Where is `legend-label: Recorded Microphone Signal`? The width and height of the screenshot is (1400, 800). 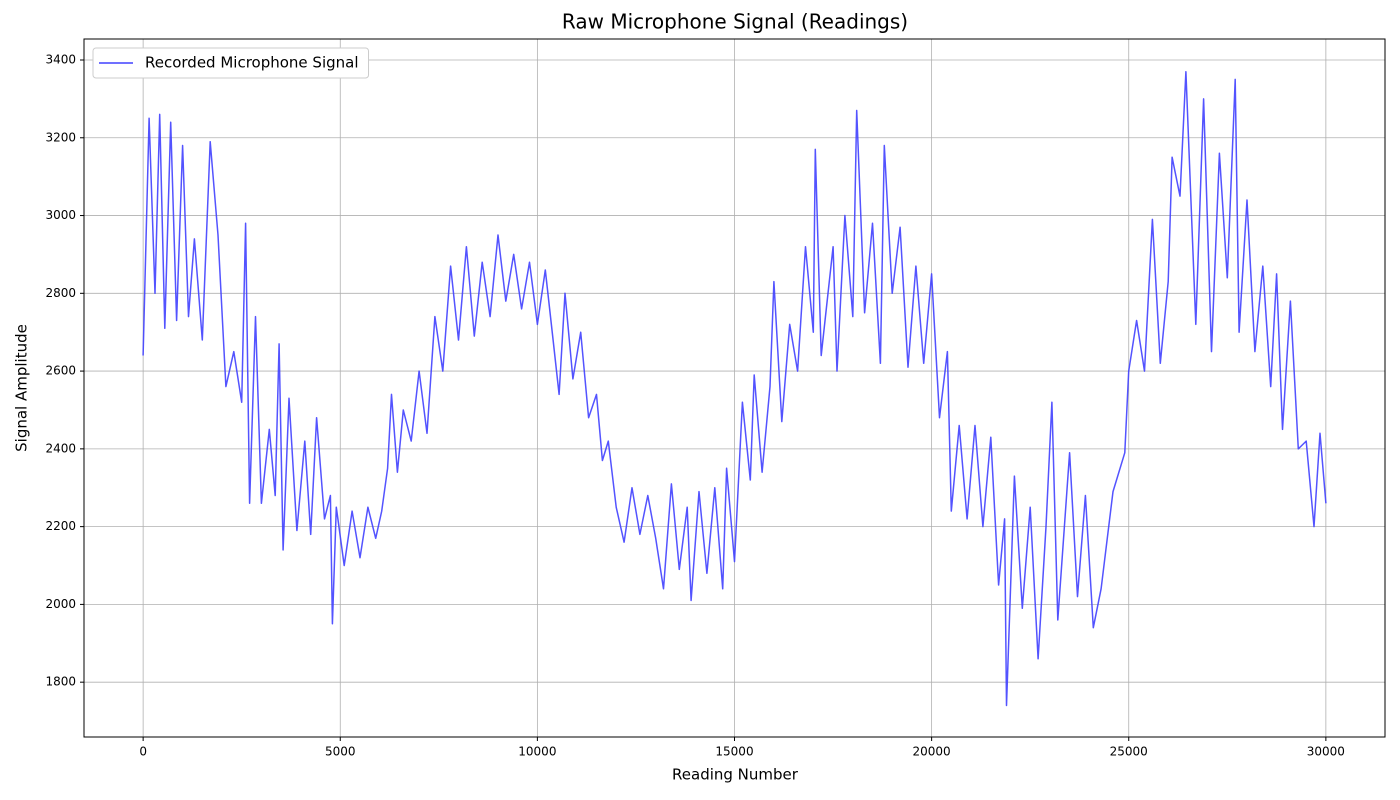 legend-label: Recorded Microphone Signal is located at coordinates (252, 63).